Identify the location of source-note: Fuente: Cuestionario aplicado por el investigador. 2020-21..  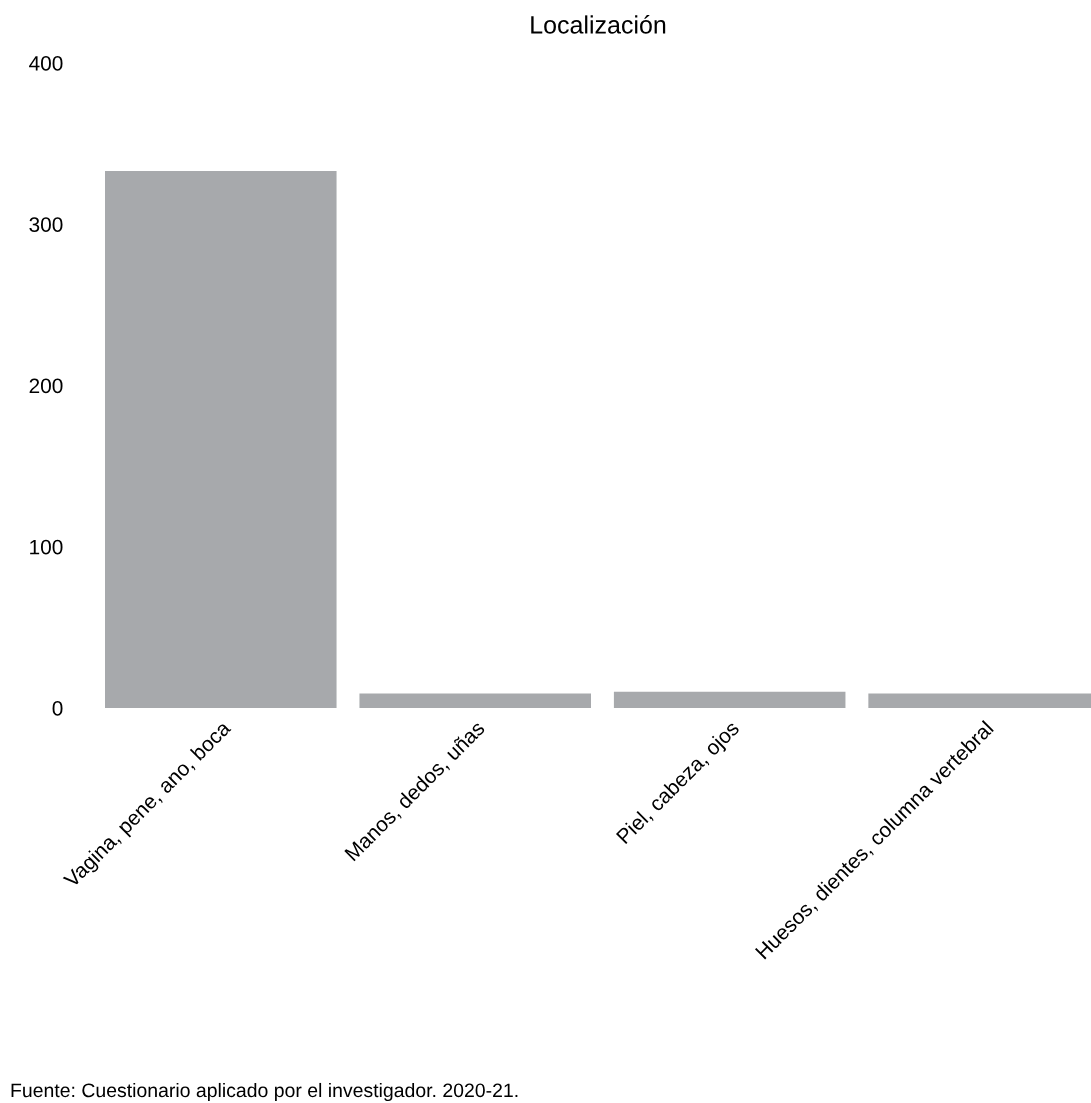
(264, 1092).